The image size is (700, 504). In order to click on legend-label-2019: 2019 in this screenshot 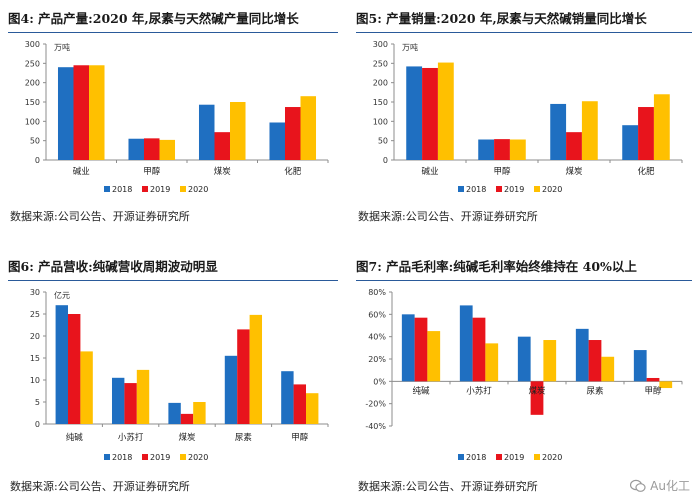, I will do `click(160, 457)`.